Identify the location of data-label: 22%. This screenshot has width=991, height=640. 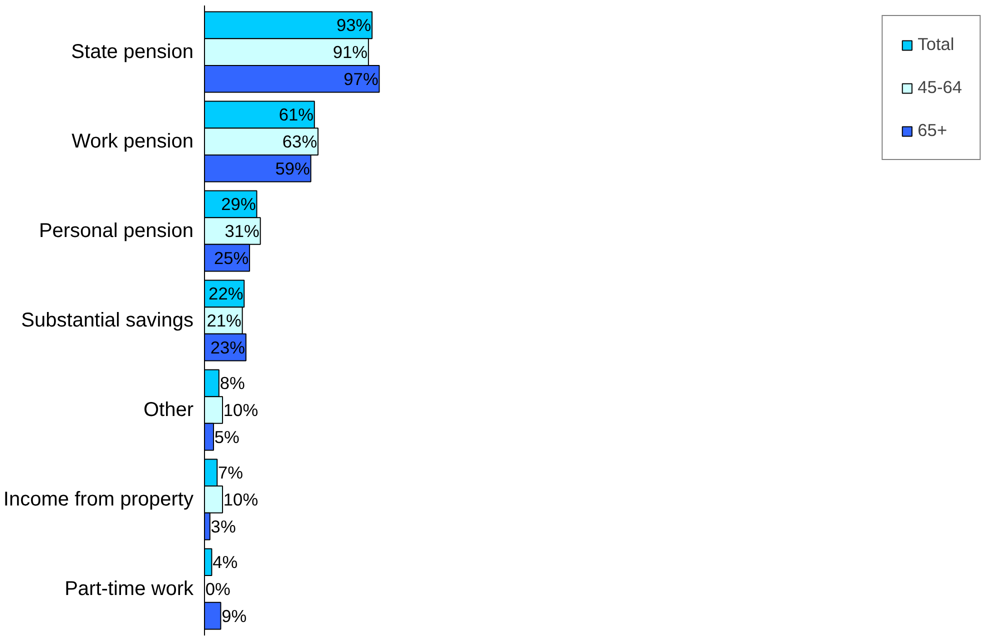
(226, 294).